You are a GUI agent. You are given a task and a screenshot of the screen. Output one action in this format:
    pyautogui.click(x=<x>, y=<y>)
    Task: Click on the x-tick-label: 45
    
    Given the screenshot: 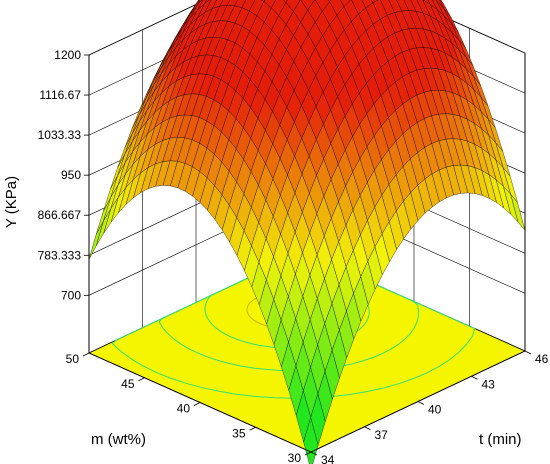 What is the action you would take?
    pyautogui.click(x=128, y=384)
    